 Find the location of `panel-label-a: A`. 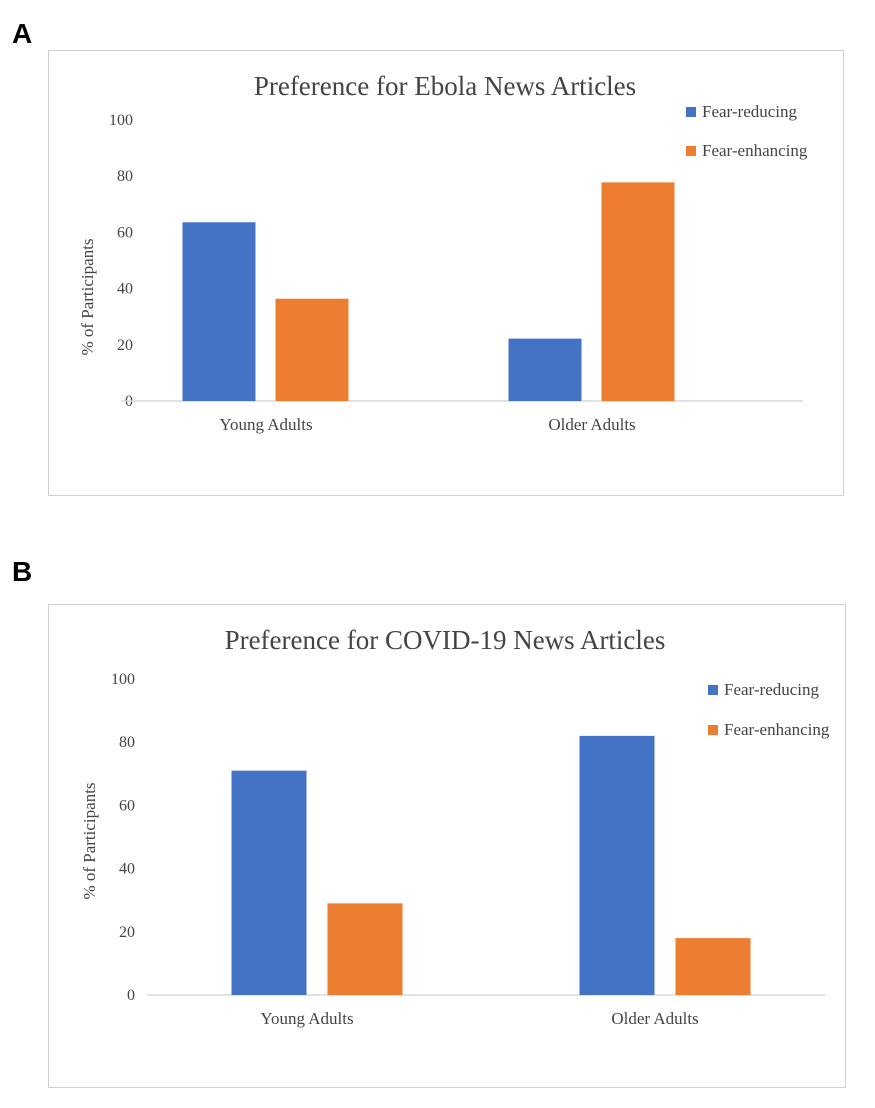

panel-label-a: A is located at coordinates (22, 33).